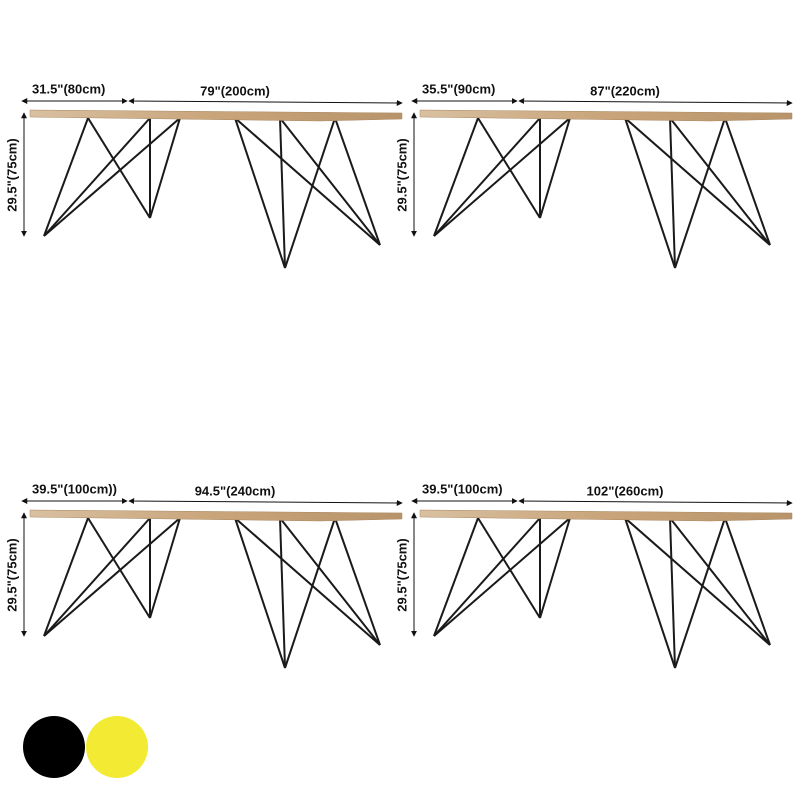  I want to click on depth-label: 31.5"(80cm), so click(68, 88).